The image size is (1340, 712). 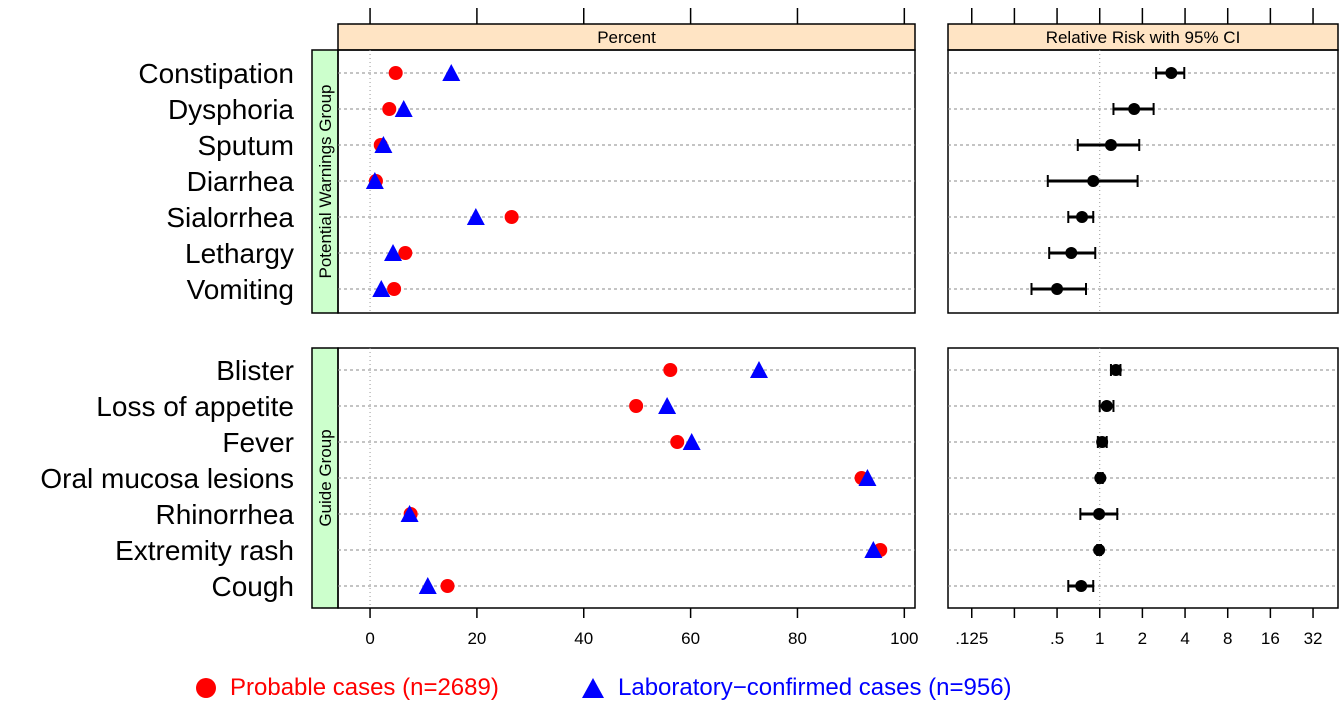 I want to click on percent-x-tick-label: 60, so click(x=690, y=638).